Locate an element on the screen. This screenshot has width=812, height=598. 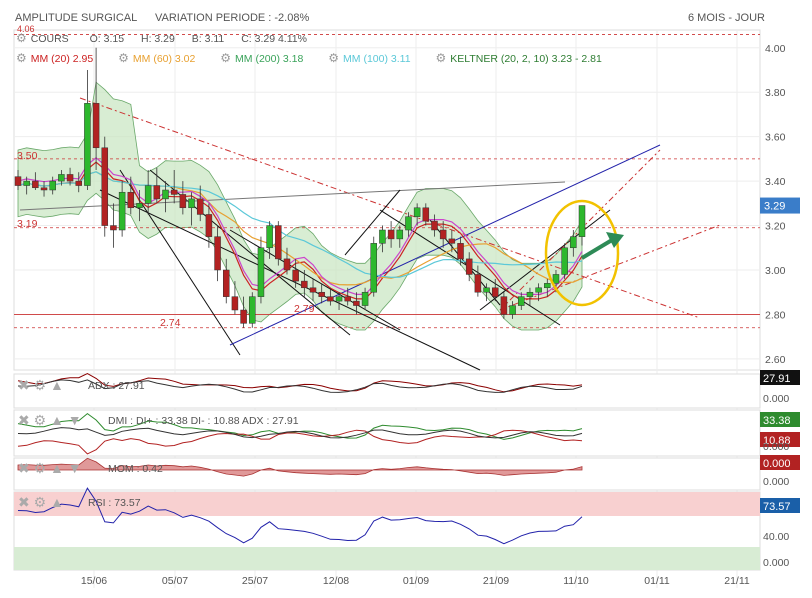
panel-mom-controls: ✖ ⚙ ▲ ▼ is located at coordinates (50, 468).